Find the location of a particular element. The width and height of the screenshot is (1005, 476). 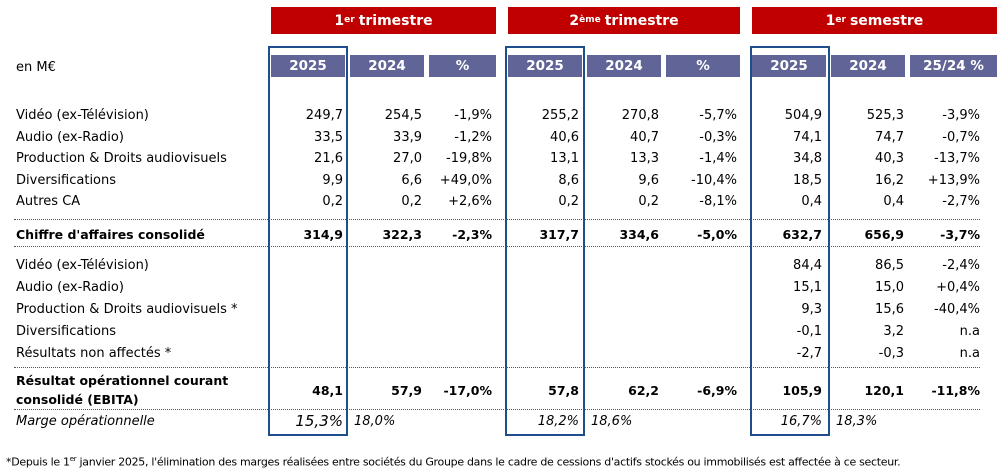

table-cell: 40,7 is located at coordinates (644, 137).